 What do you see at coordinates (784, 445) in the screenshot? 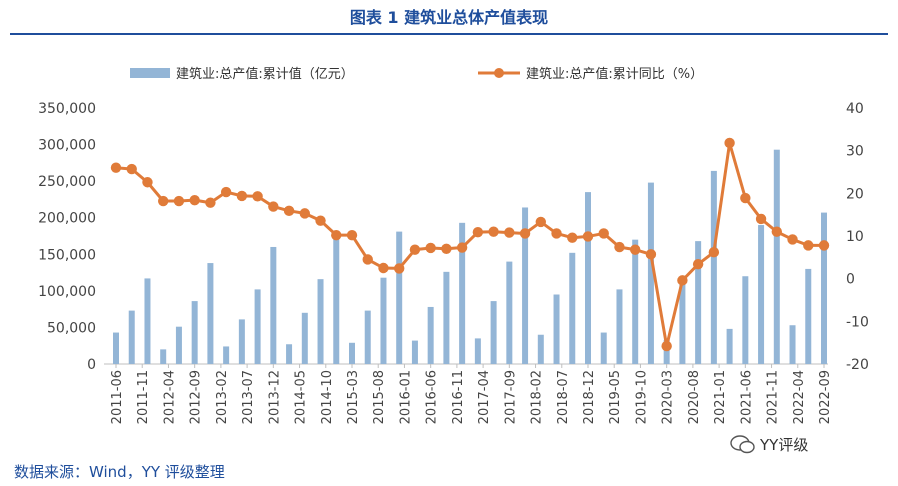
I see `brand-watermark: YY评级` at bounding box center [784, 445].